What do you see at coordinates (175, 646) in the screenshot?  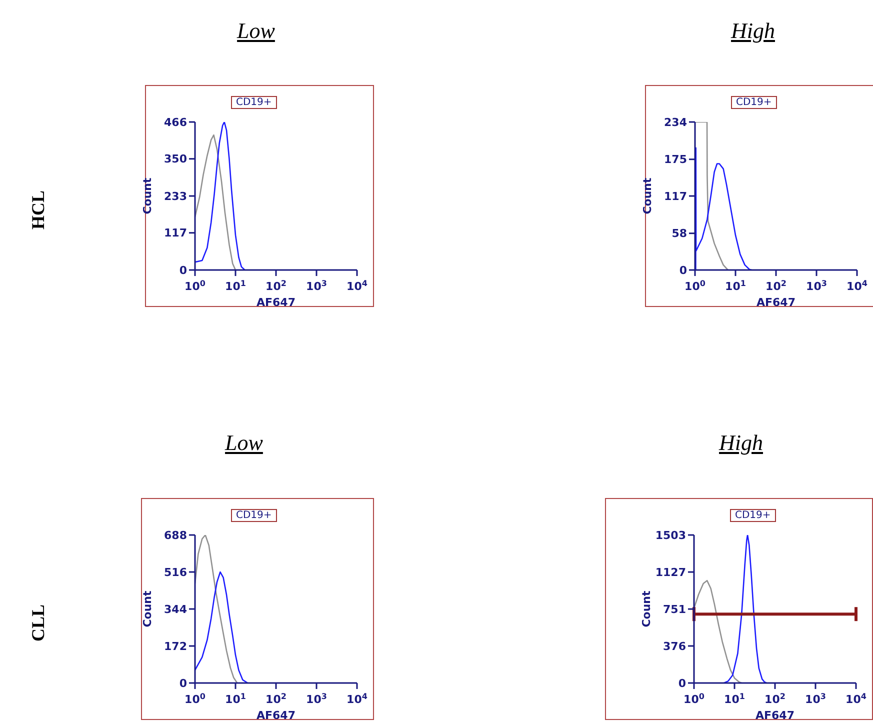 I see `y-tick-label: 172` at bounding box center [175, 646].